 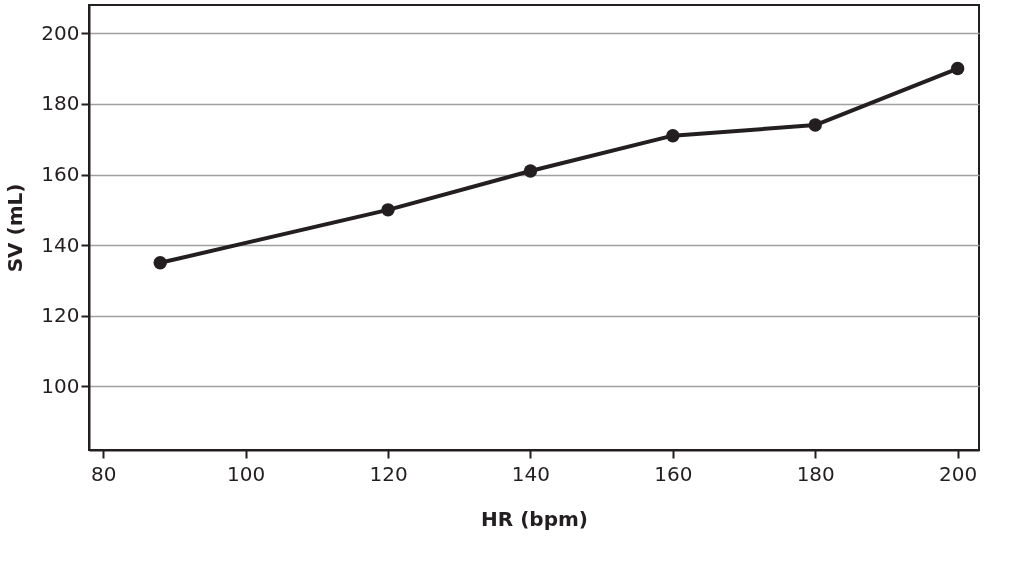 What do you see at coordinates (60, 385) in the screenshot?
I see `y-tick-label: 100` at bounding box center [60, 385].